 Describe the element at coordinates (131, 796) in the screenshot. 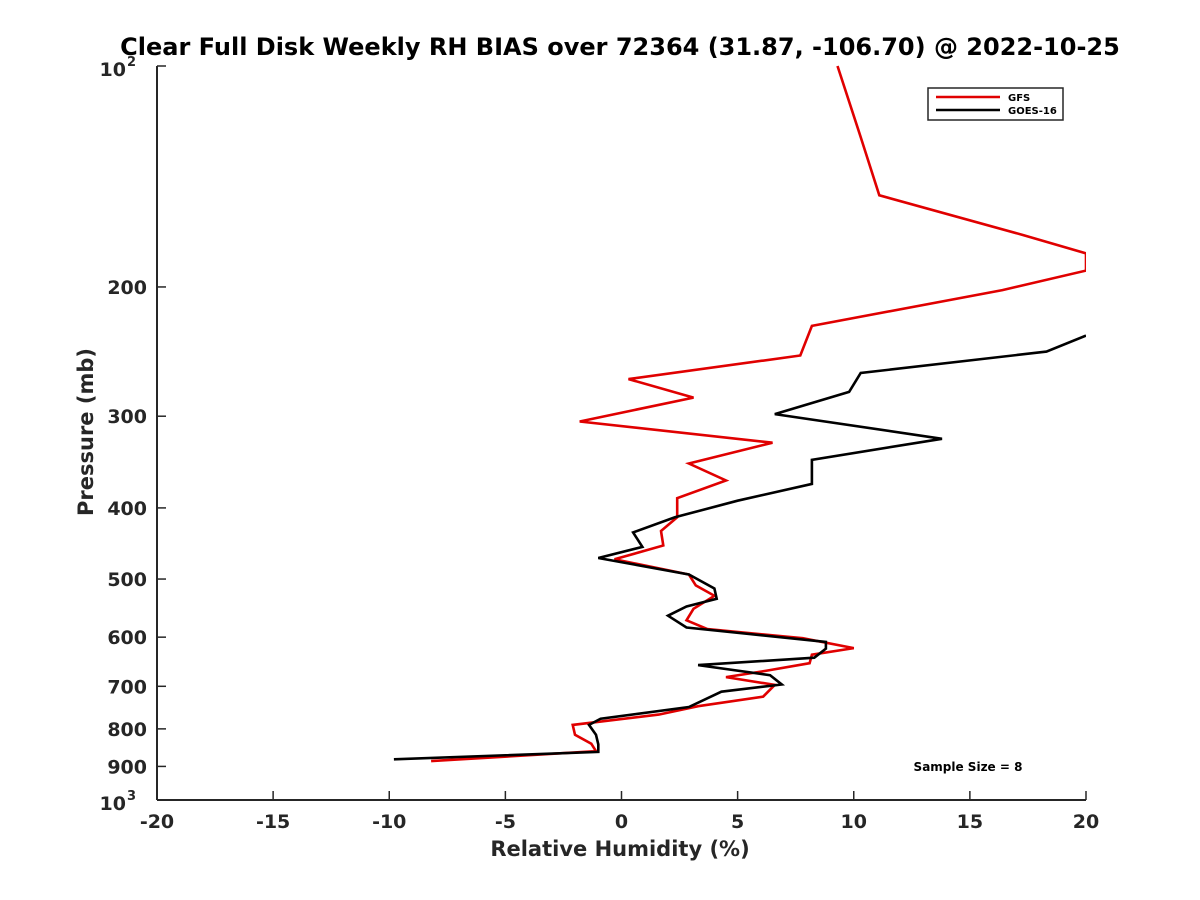

I see `y-tick-label-exponent: 3` at that location.